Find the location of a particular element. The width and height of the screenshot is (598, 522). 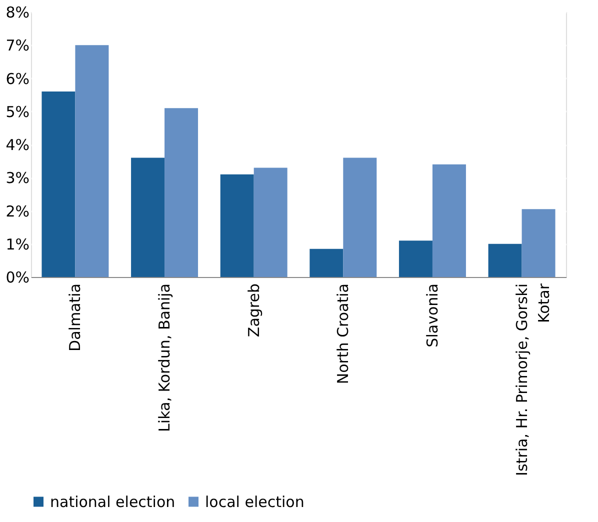

y-tick-label: 2% is located at coordinates (18, 211).